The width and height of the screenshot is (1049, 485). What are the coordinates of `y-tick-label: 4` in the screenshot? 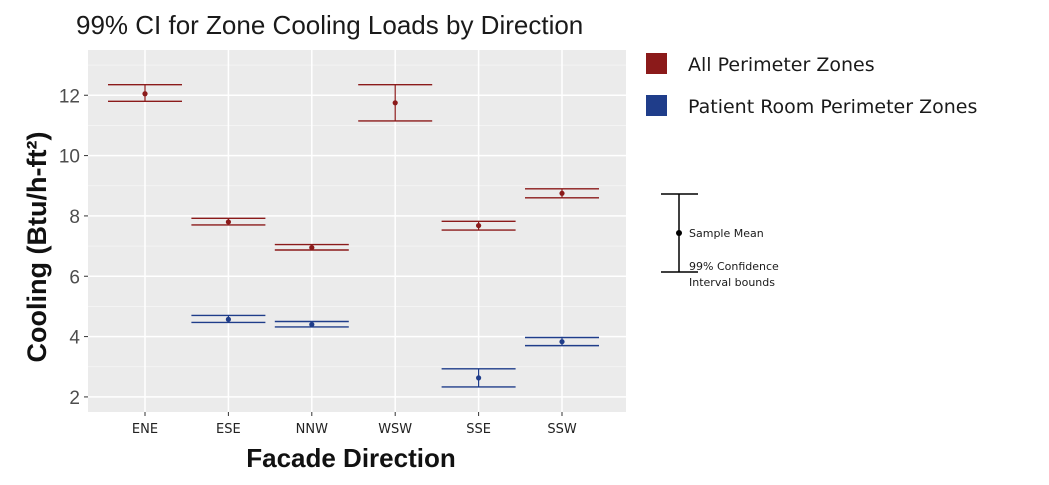 It's located at (74, 338).